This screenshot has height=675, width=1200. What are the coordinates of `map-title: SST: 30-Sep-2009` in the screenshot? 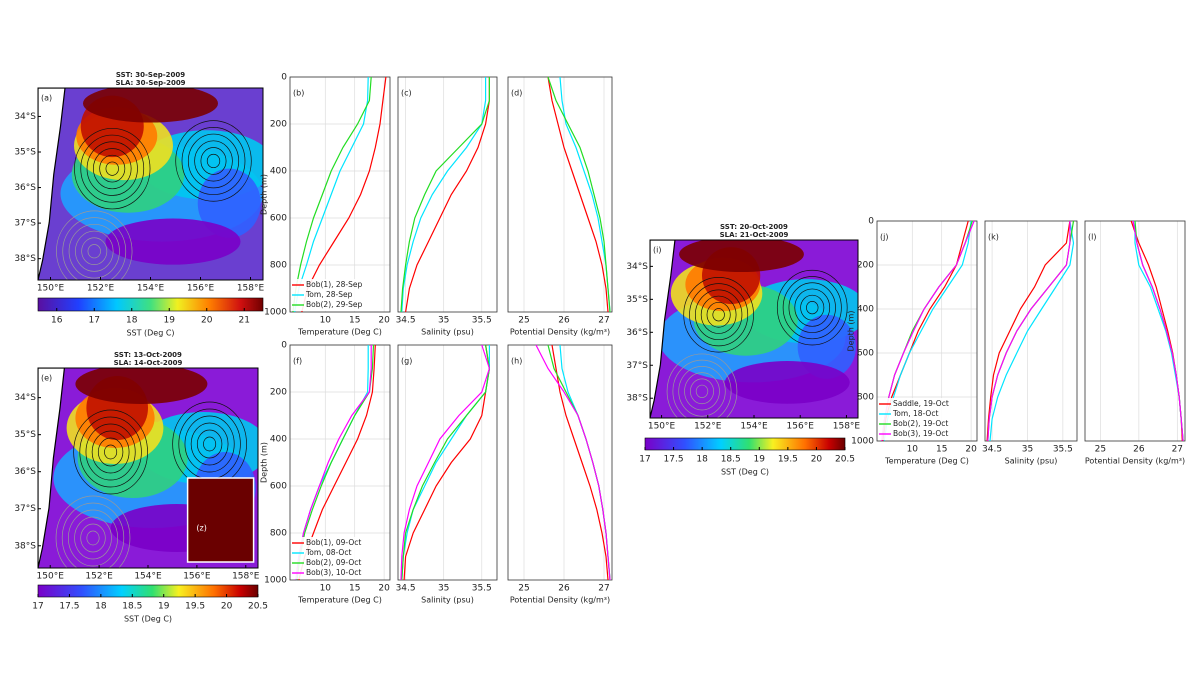 It's located at (150, 75).